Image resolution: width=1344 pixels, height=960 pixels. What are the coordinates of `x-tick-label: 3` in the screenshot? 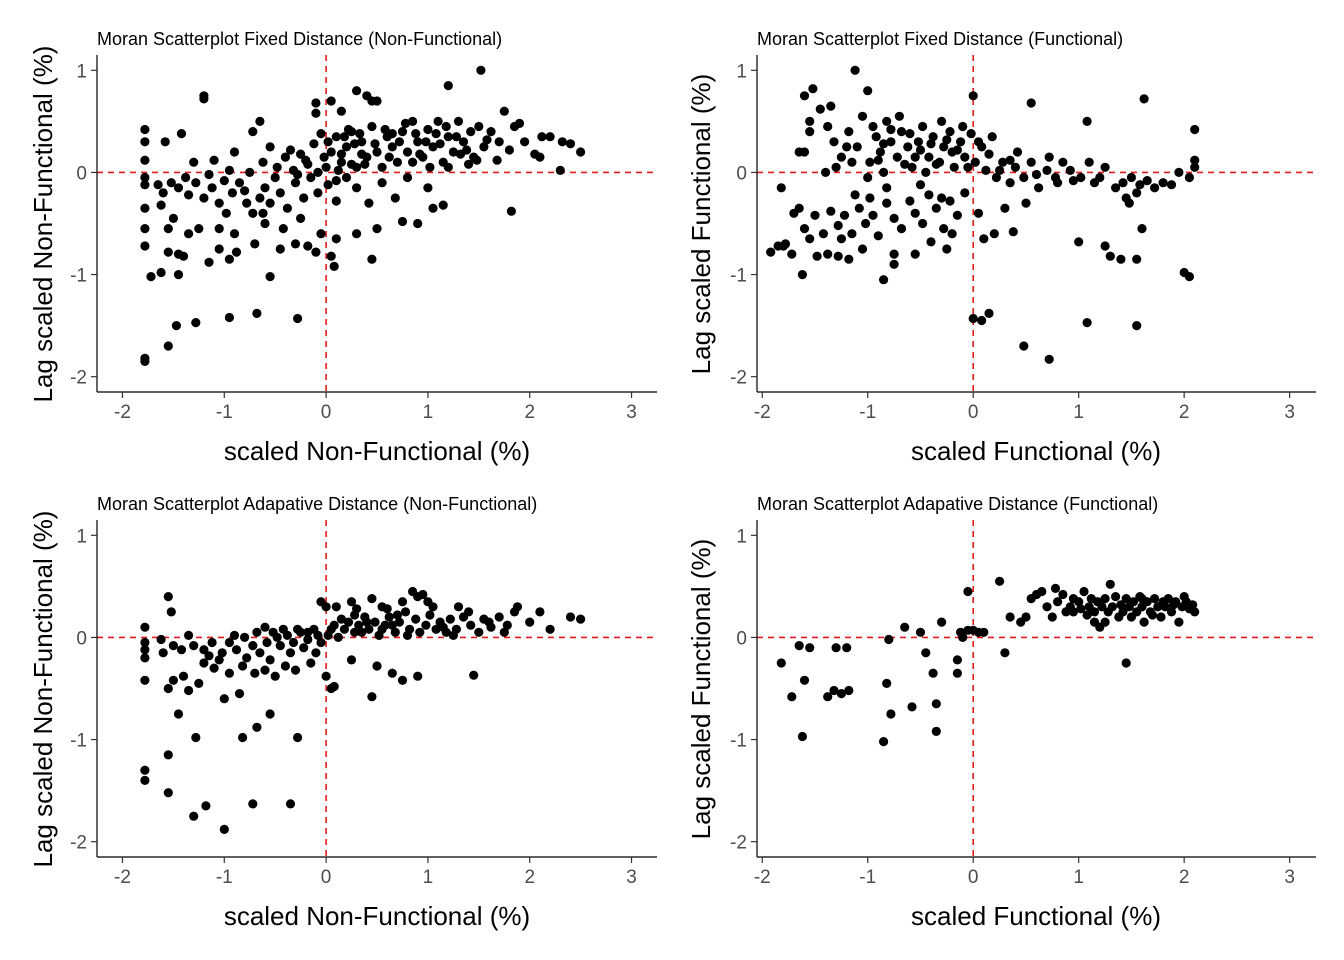 It's located at (631, 412).